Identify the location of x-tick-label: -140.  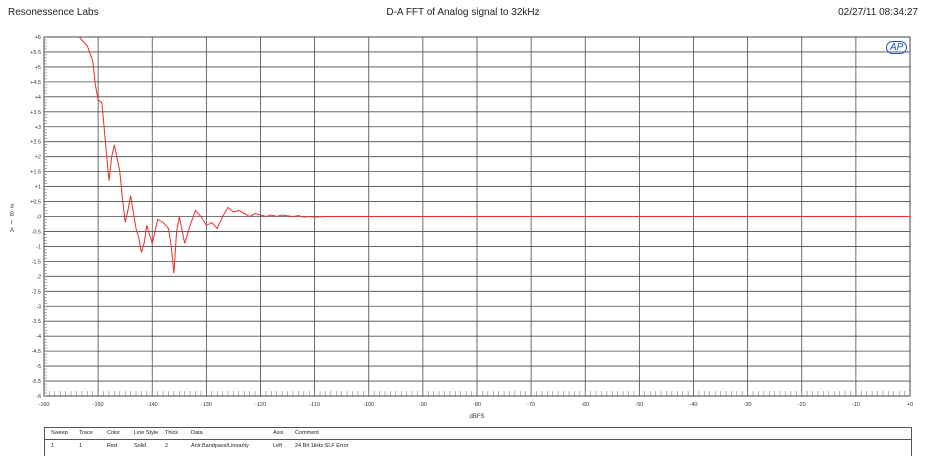
(152, 405).